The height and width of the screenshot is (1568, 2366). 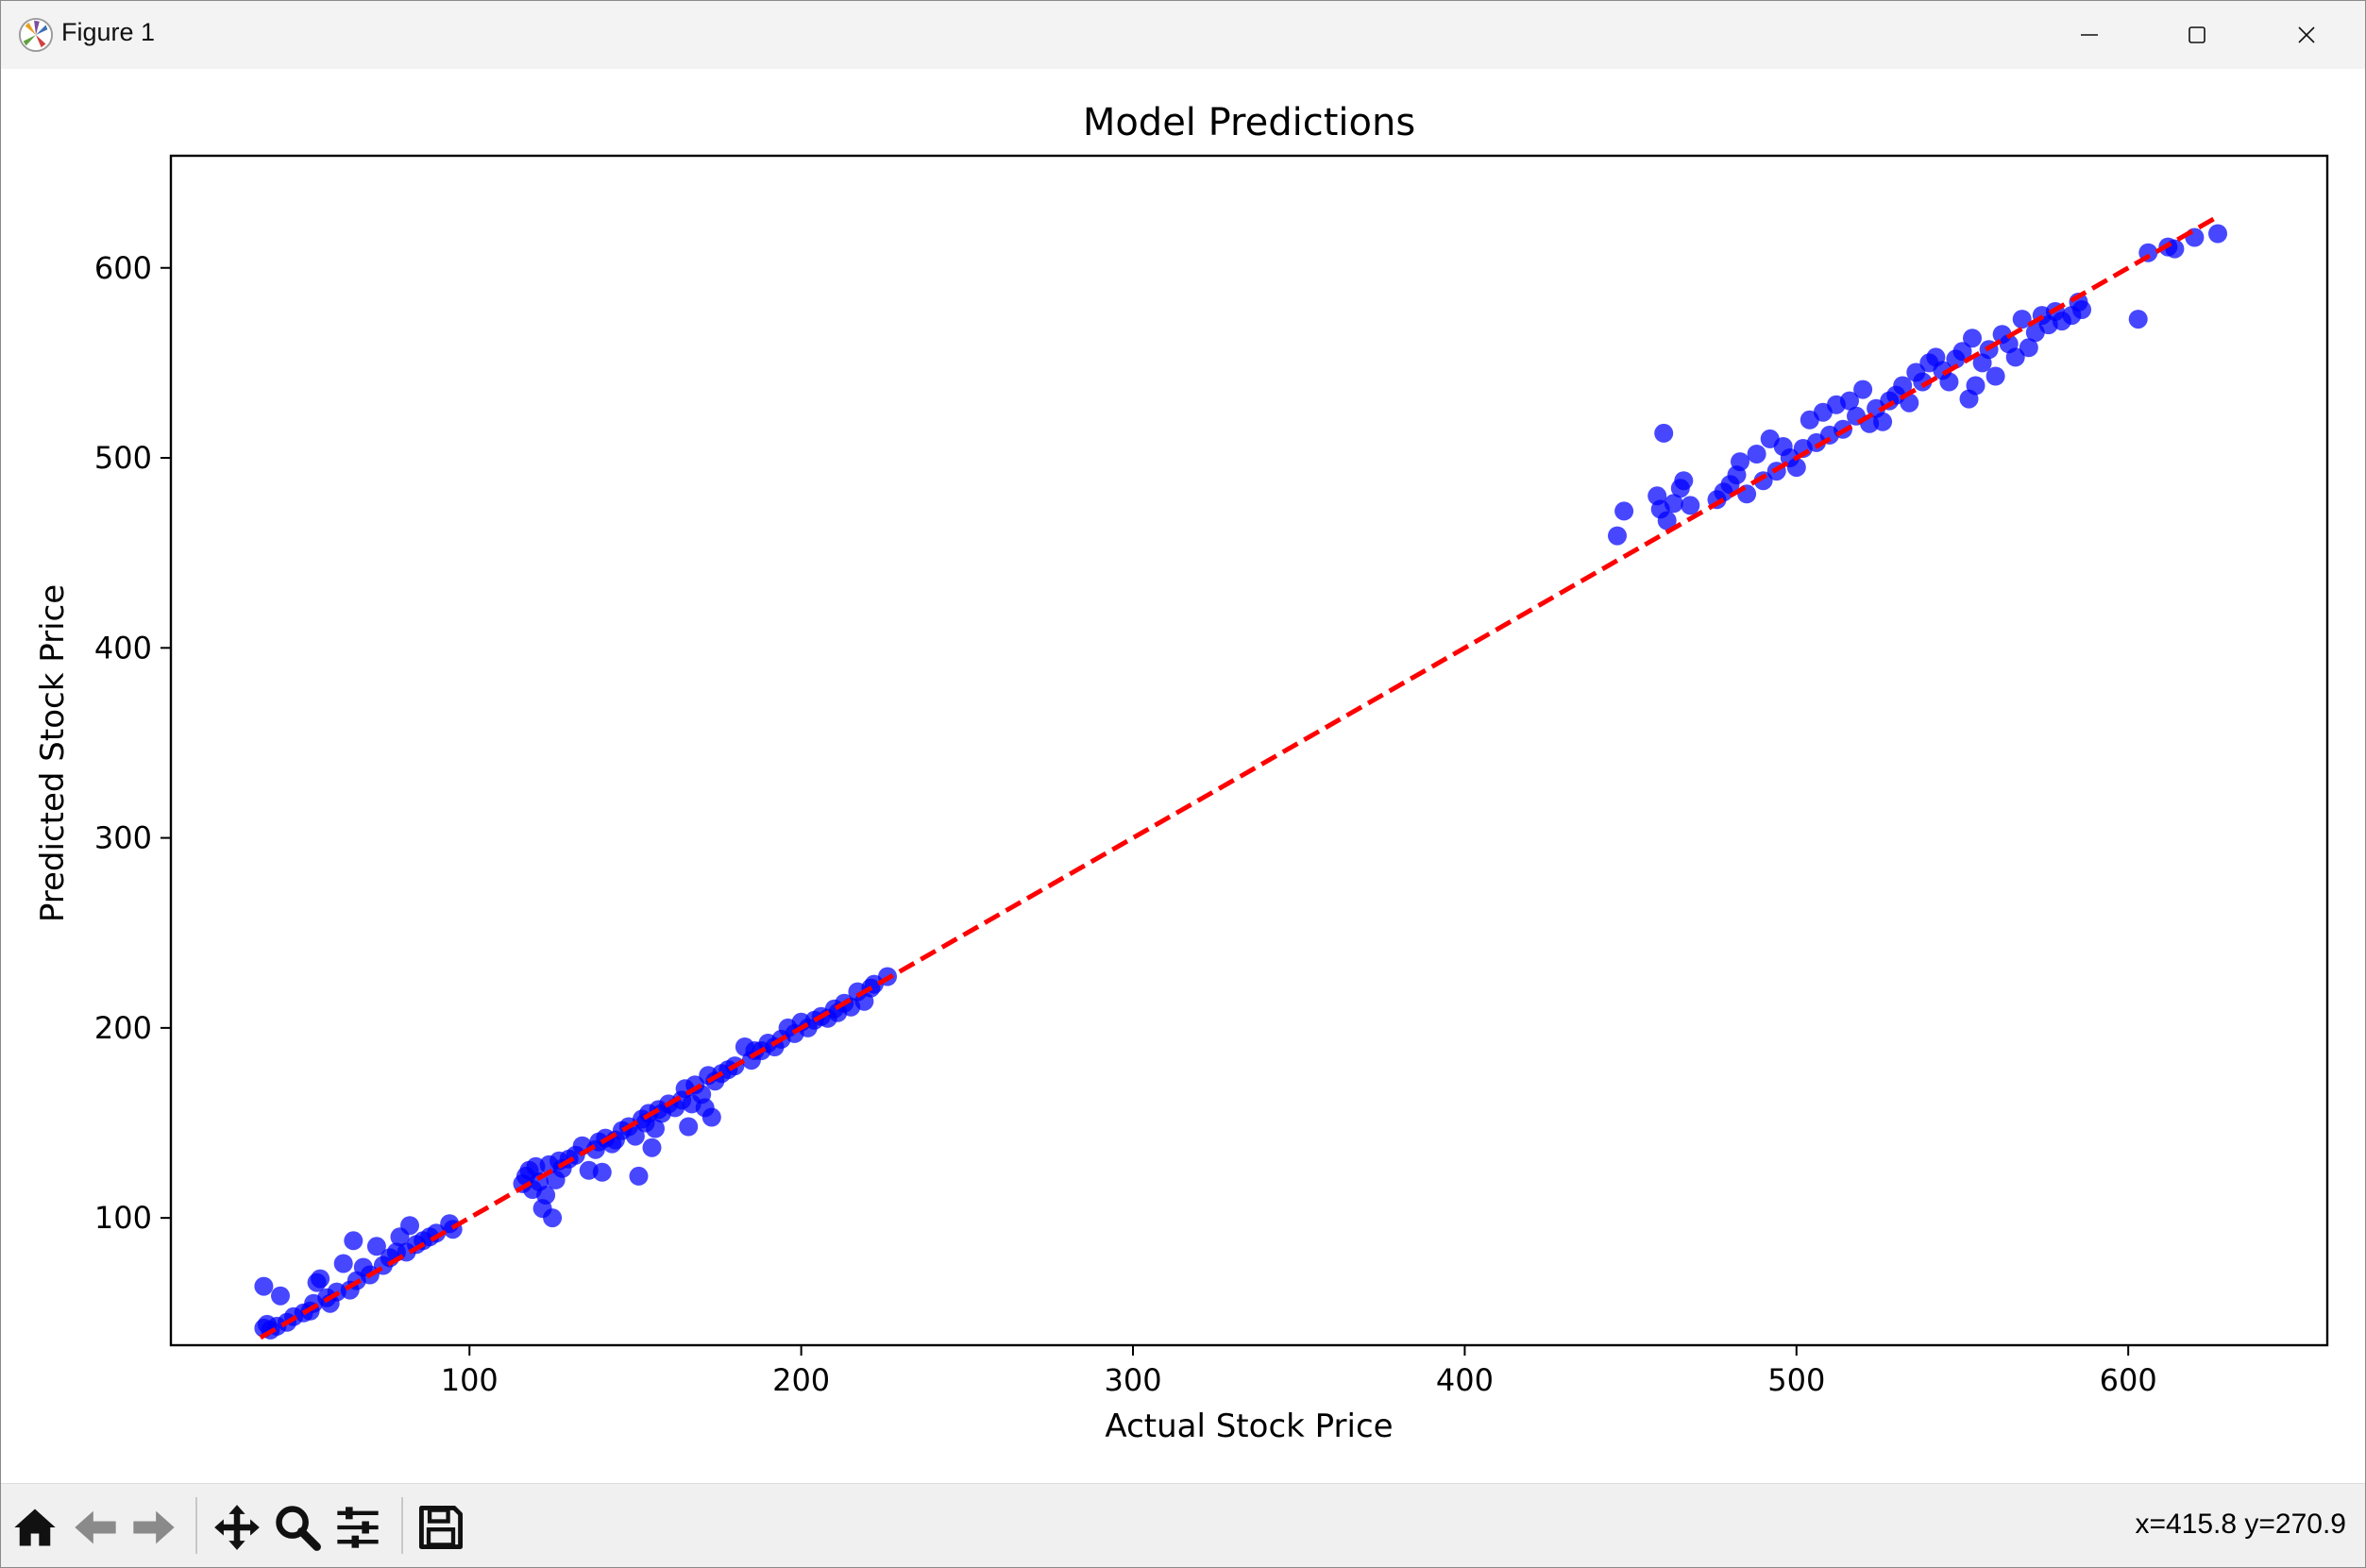 I want to click on y-tick-label: 600, so click(x=123, y=268).